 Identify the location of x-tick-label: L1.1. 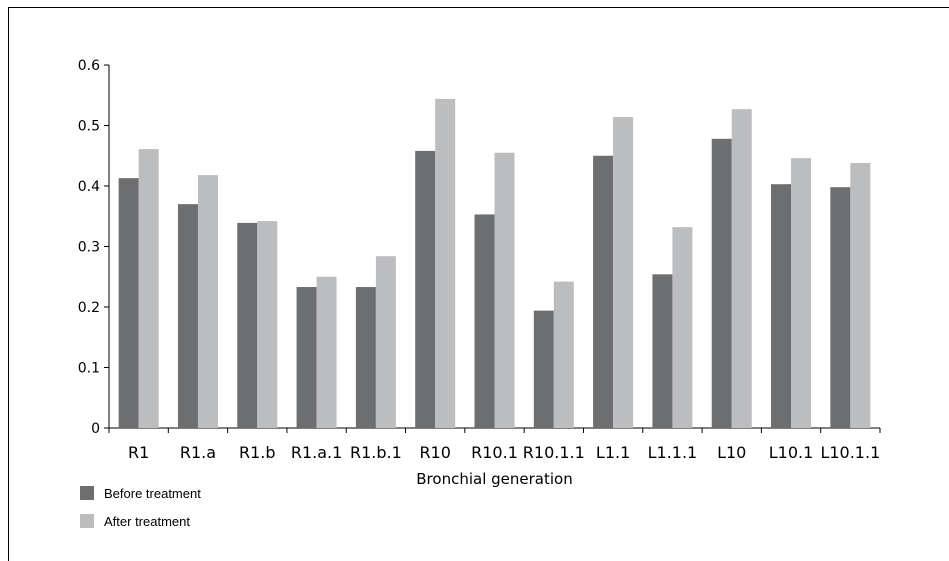
(613, 452).